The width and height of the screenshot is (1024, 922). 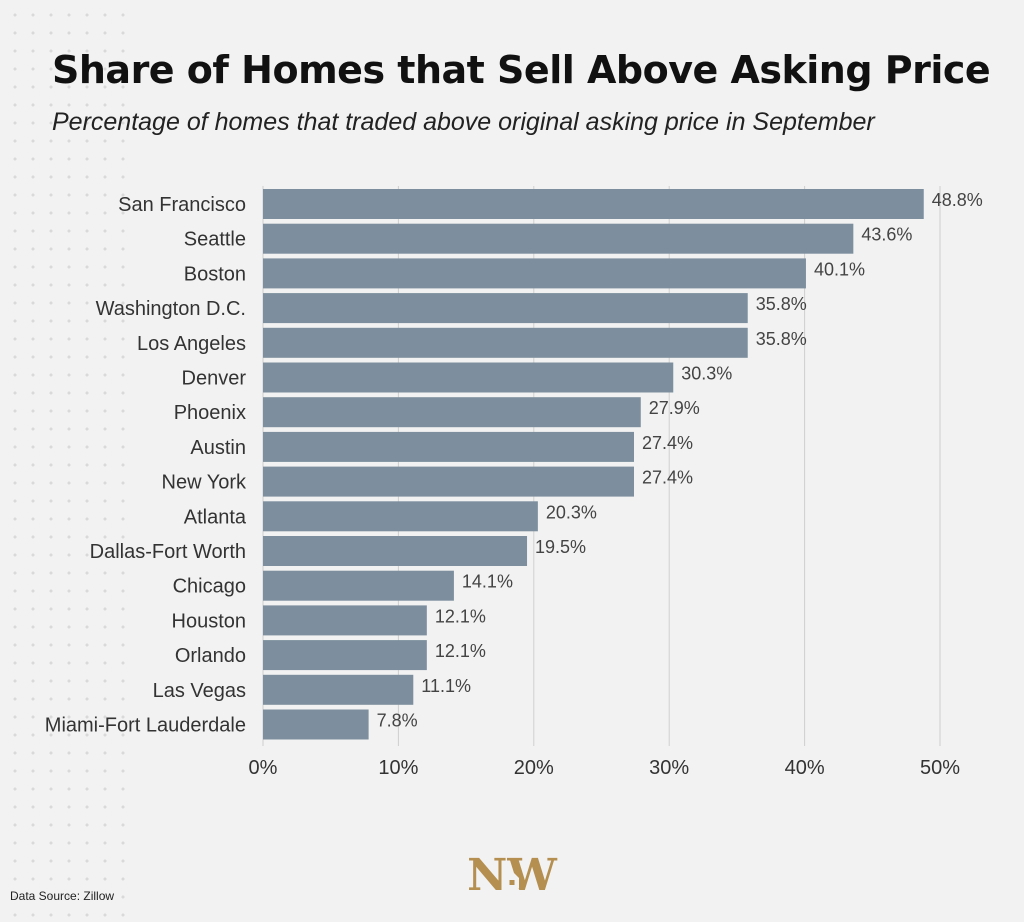 What do you see at coordinates (171, 309) in the screenshot?
I see `category-label: Washington D.C.` at bounding box center [171, 309].